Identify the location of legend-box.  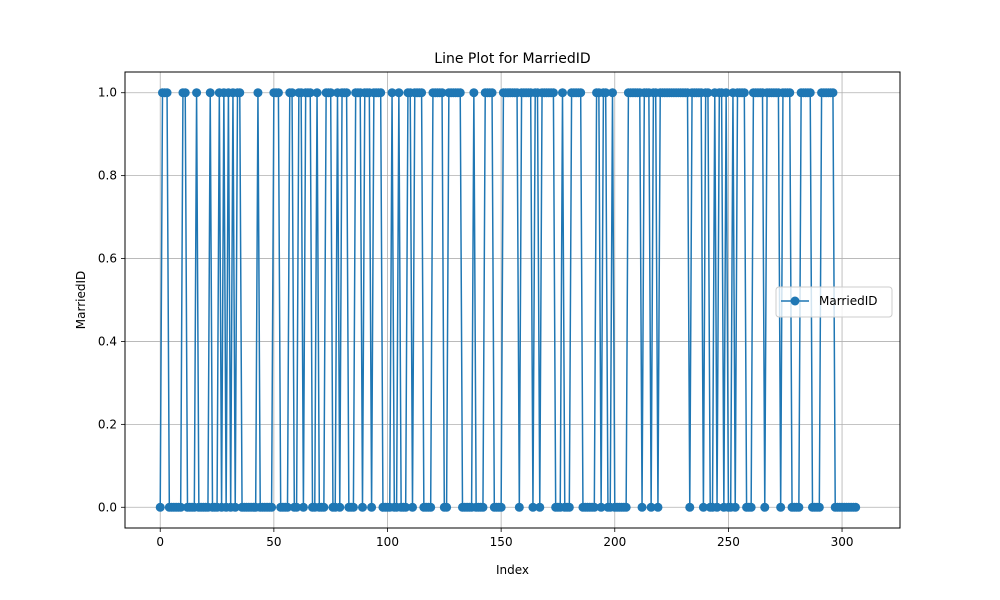
(834, 302).